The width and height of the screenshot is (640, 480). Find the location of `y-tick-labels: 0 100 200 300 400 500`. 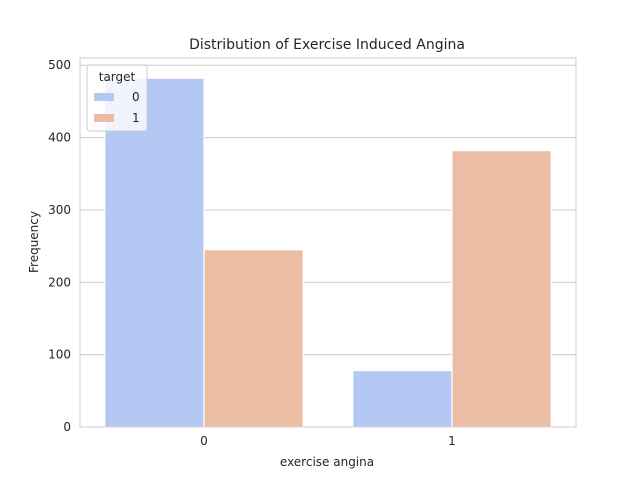

y-tick-labels: 0 100 200 300 400 500 is located at coordinates (59, 246).